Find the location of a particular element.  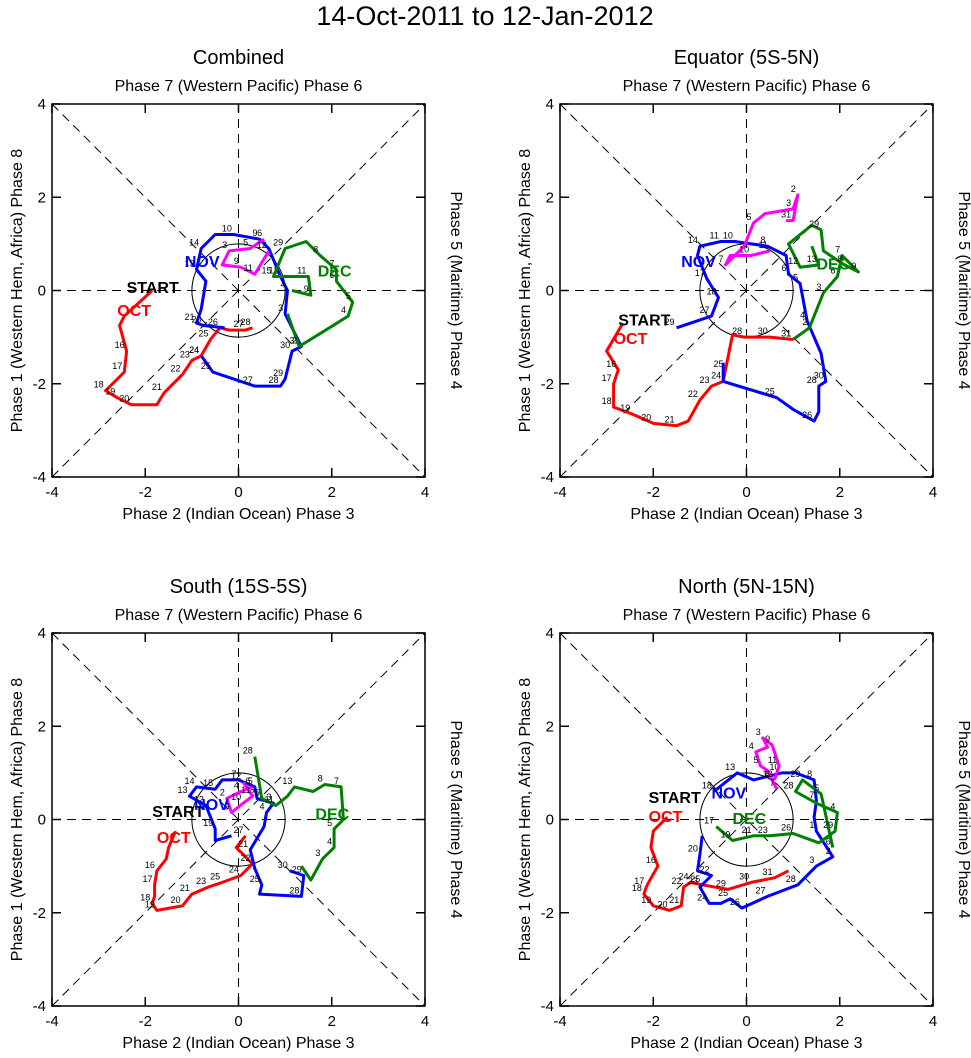

day-label: 31 is located at coordinates (786, 333).